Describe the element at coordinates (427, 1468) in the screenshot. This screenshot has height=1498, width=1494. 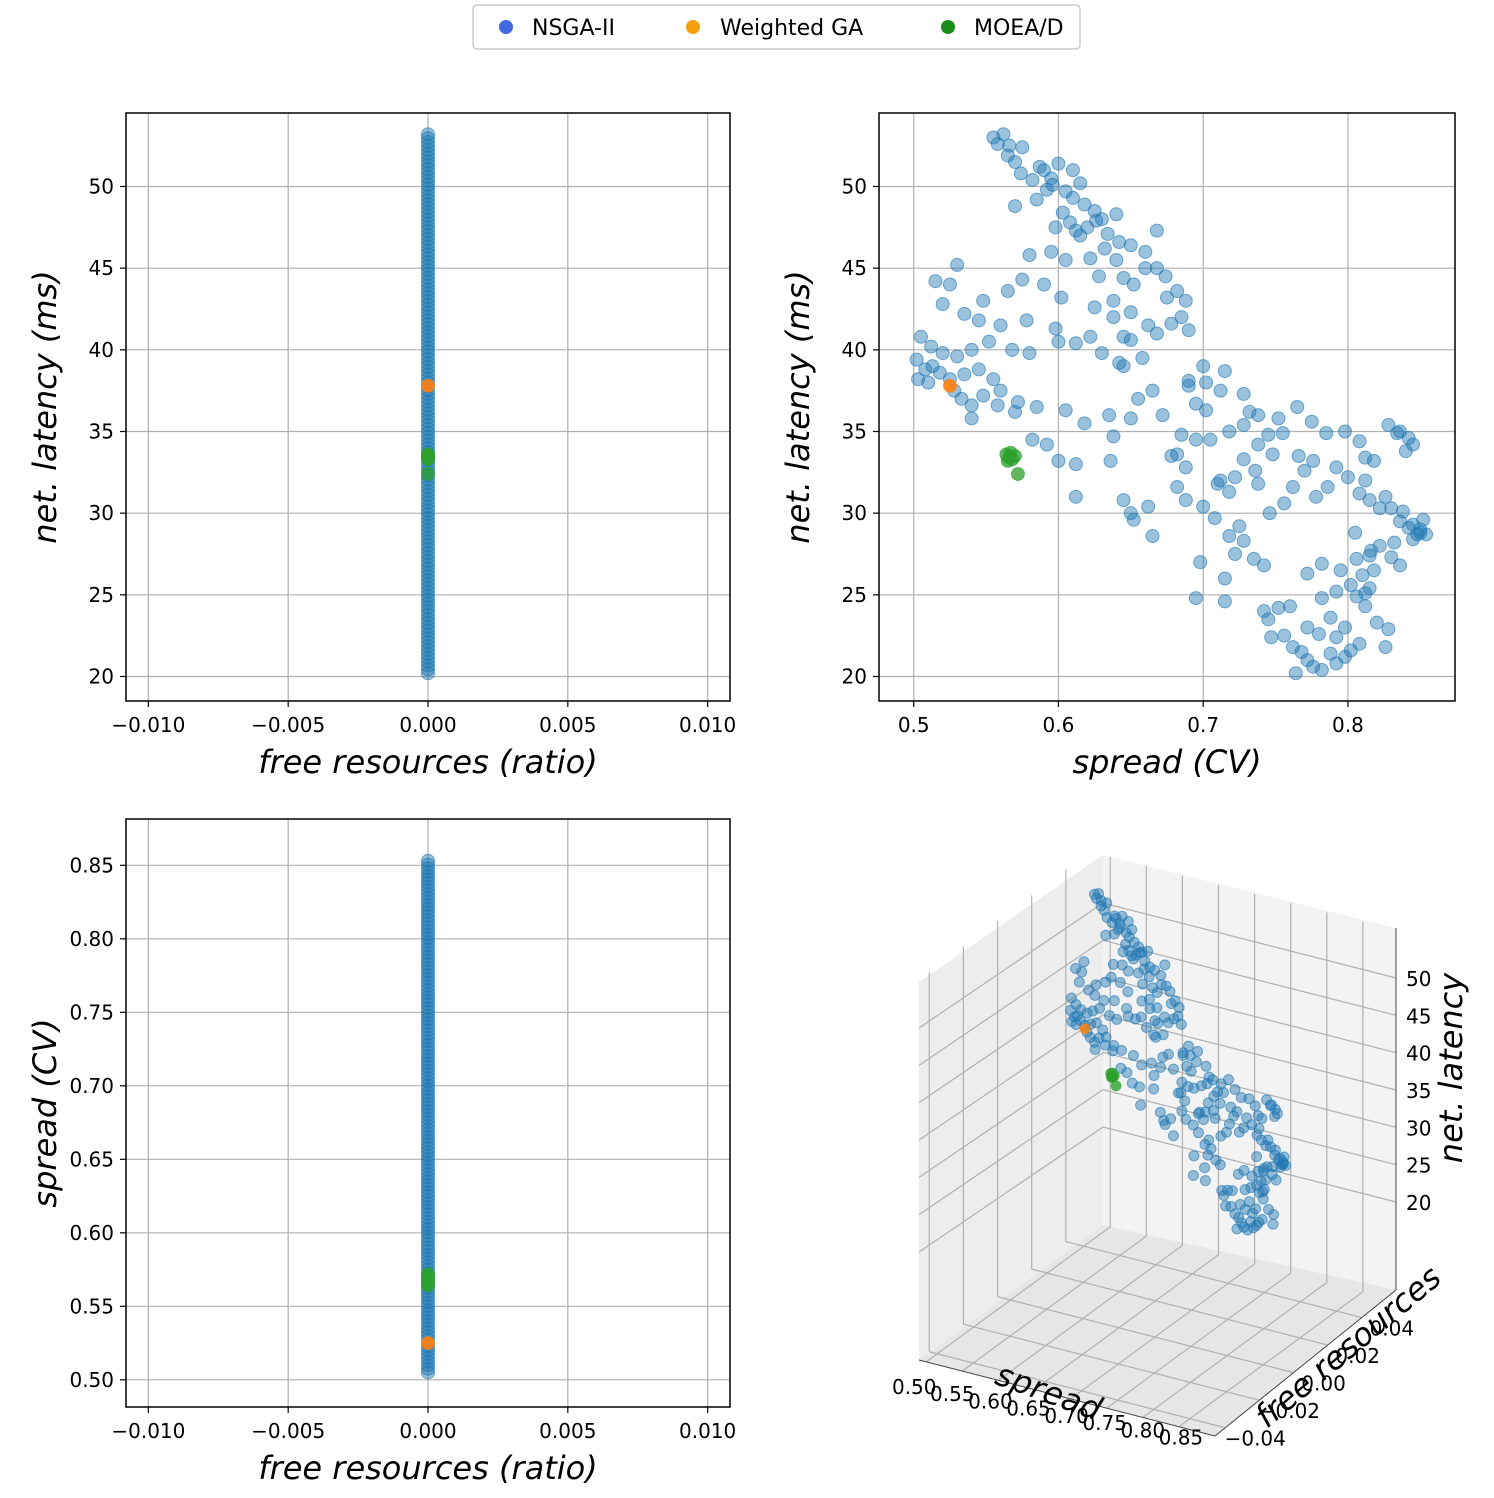
I see `x-axis-label: free resources (ratio)` at that location.